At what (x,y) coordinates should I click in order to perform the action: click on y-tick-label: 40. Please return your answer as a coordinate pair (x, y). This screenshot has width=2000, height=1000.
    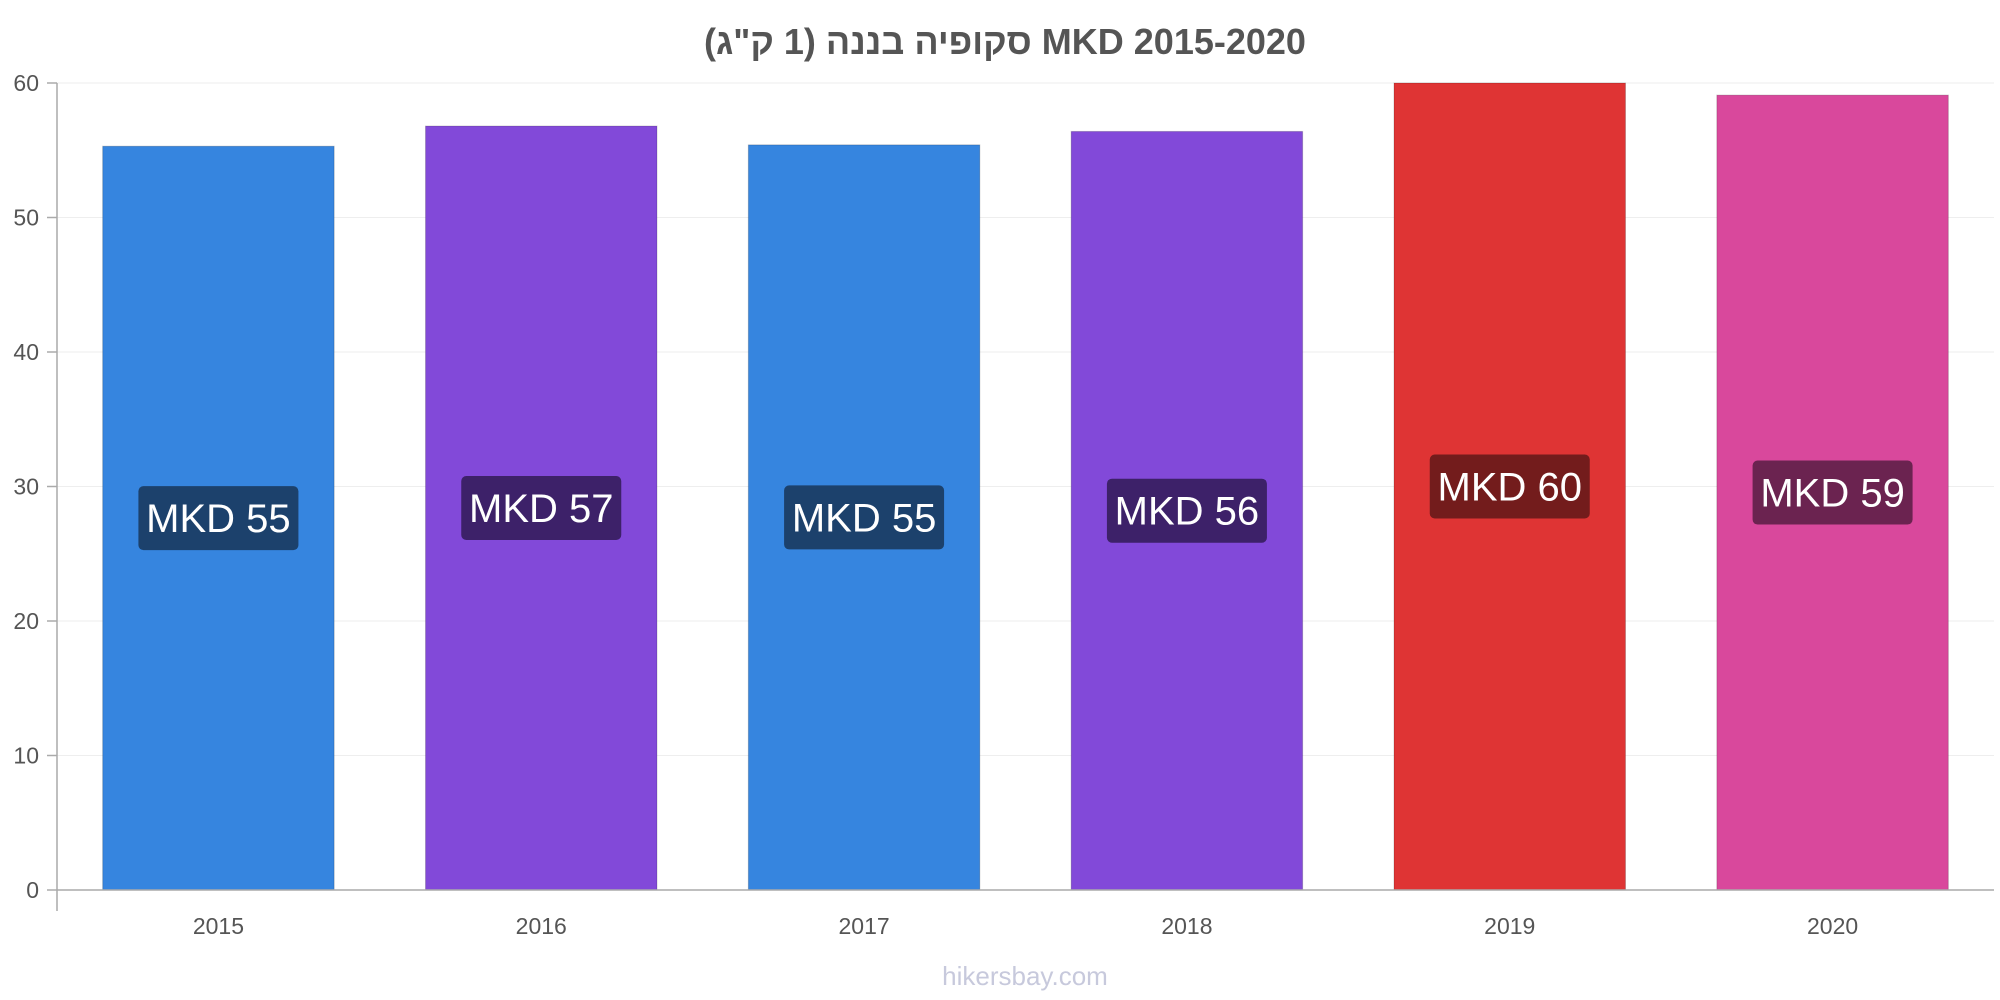
    Looking at the image, I should click on (26, 352).